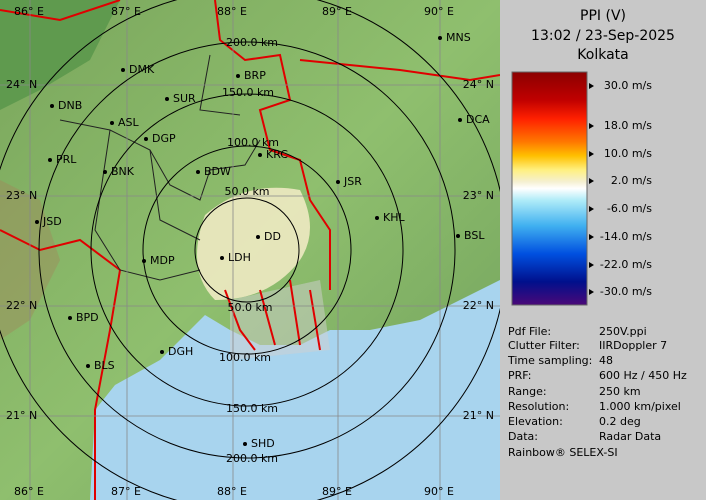 This screenshot has height=500, width=706. What do you see at coordinates (626, 236) in the screenshot?
I see `legend-label: -14.0 m/s` at bounding box center [626, 236].